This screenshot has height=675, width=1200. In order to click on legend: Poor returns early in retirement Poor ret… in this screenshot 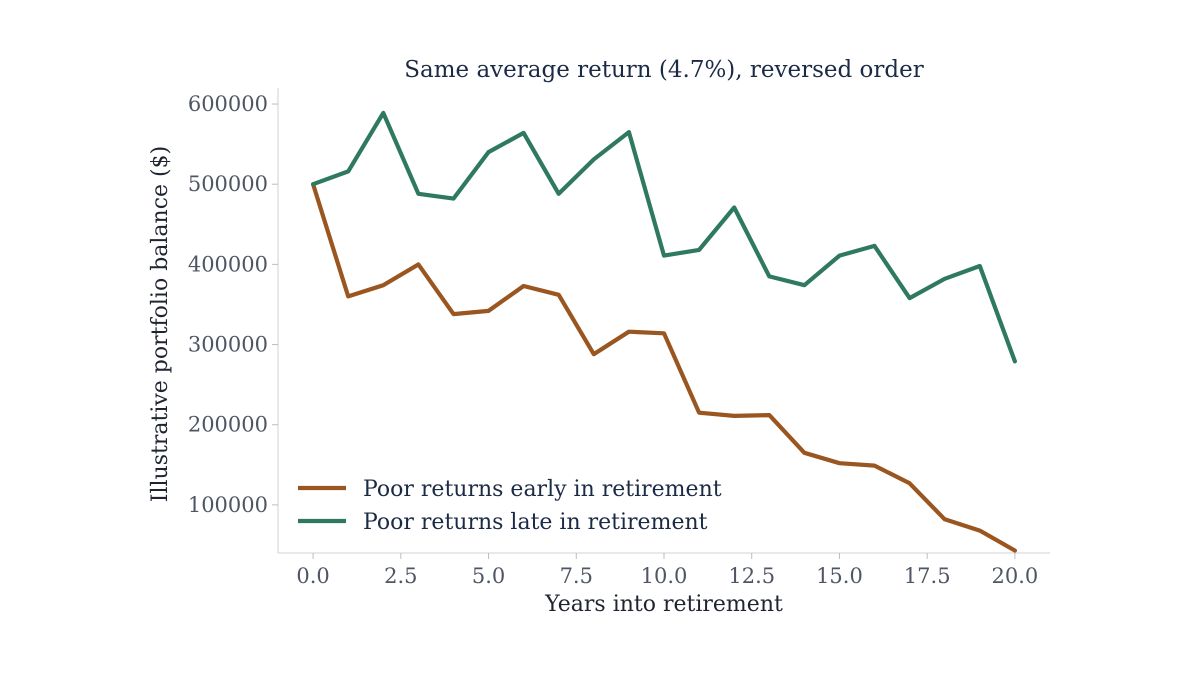, I will do `click(510, 506)`.